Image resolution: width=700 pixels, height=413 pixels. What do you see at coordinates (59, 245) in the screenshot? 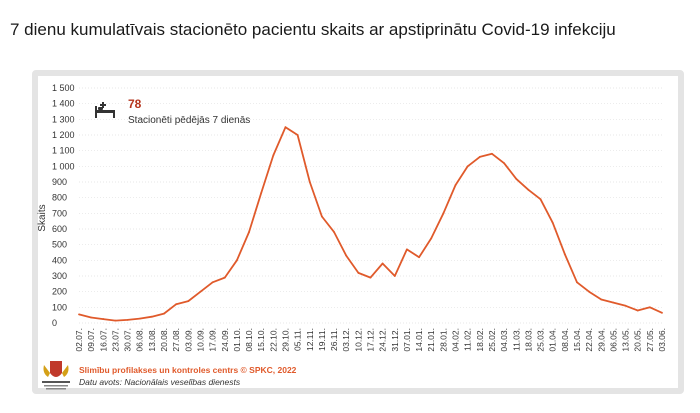
I see `y-tick-label: 500` at bounding box center [59, 245].